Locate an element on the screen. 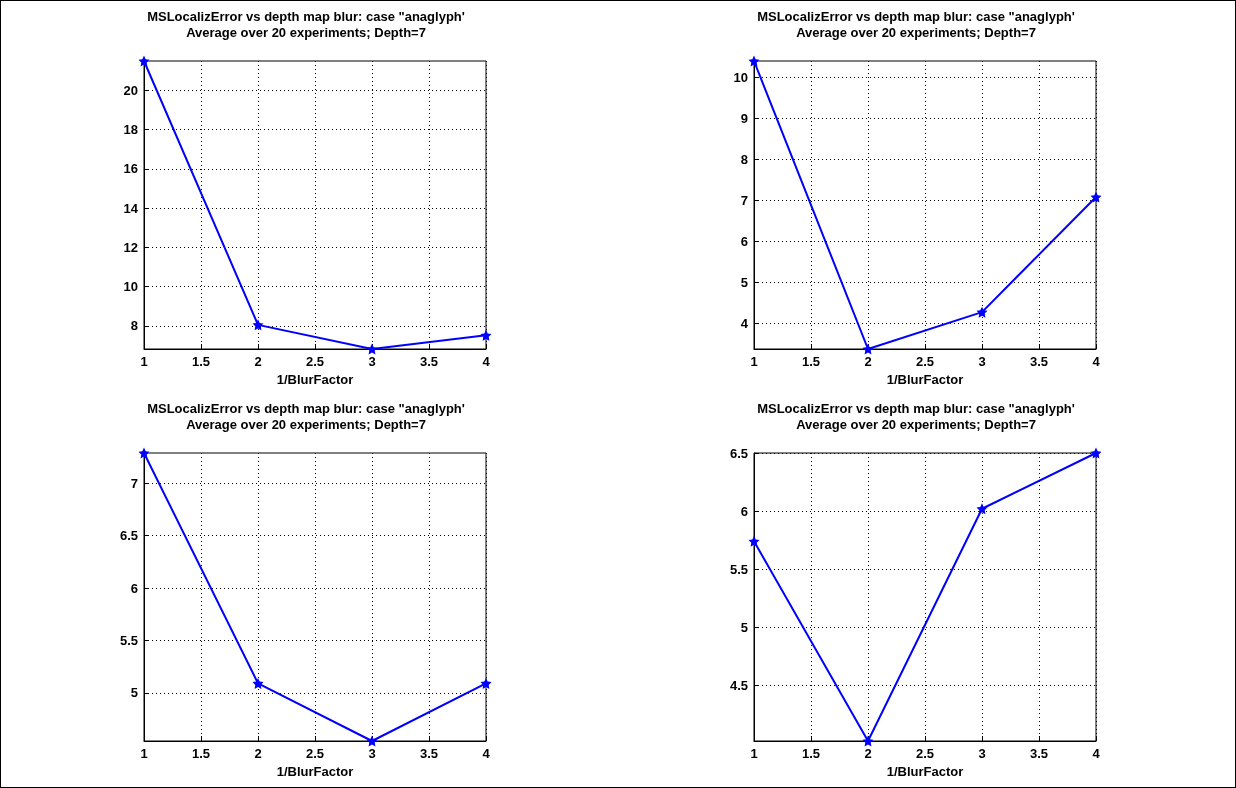 The height and width of the screenshot is (788, 1236). y-tick-label: 14 is located at coordinates (131, 208).